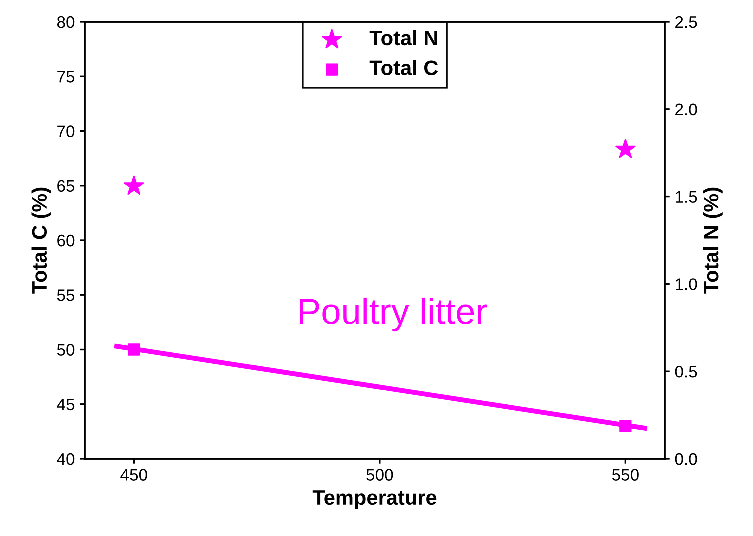 Image resolution: width=753 pixels, height=536 pixels. I want to click on y-tick-label: 55, so click(66, 296).